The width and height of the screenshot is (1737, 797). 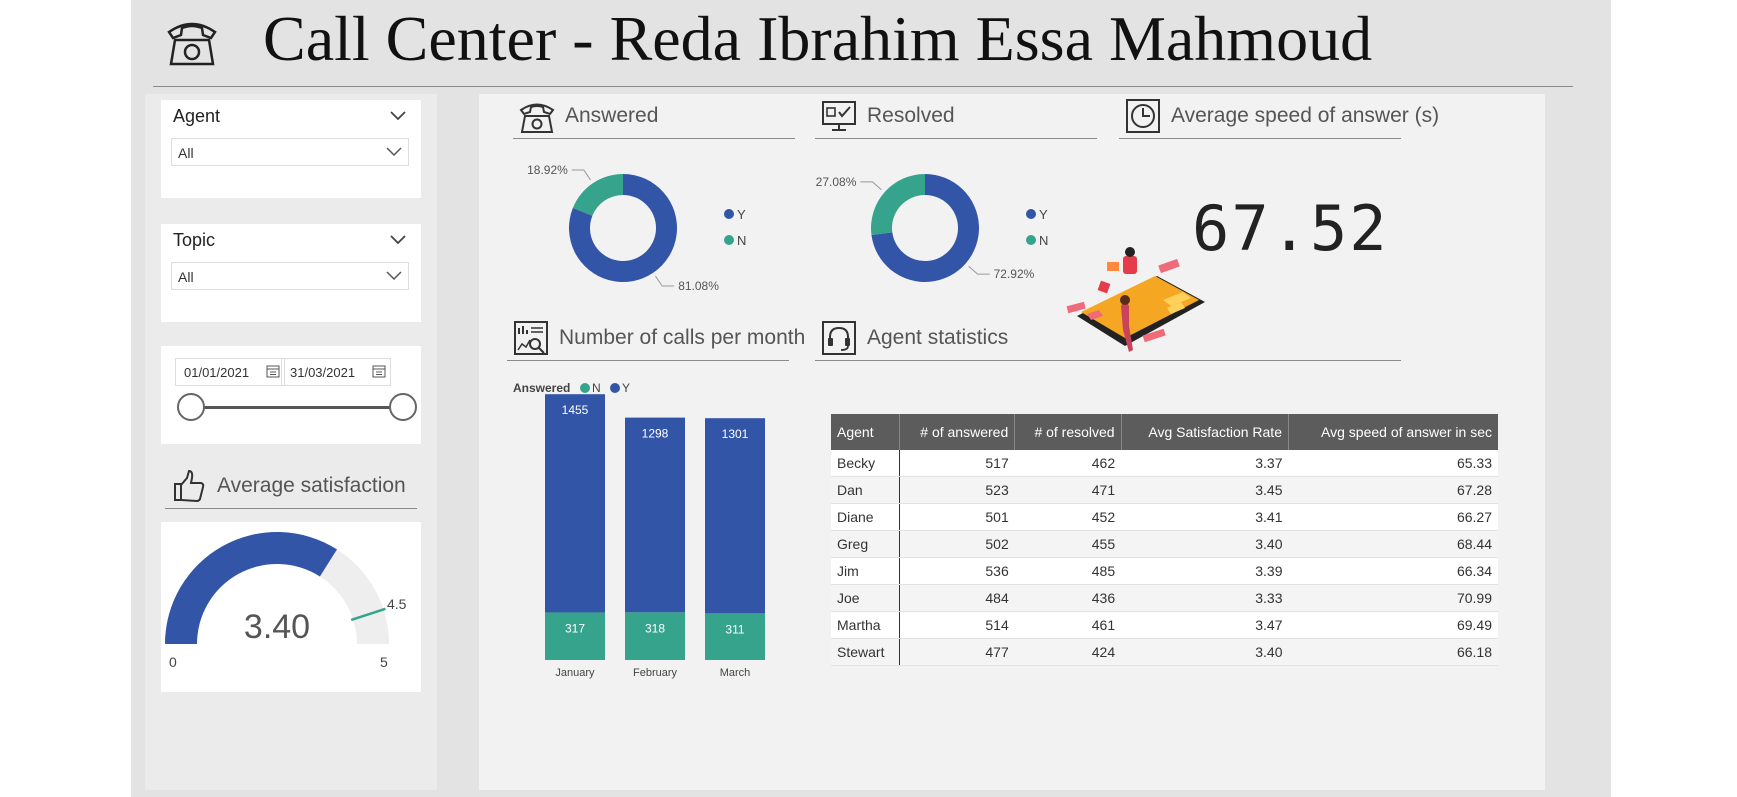 What do you see at coordinates (957, 625) in the screenshot?
I see `table-cell: 514` at bounding box center [957, 625].